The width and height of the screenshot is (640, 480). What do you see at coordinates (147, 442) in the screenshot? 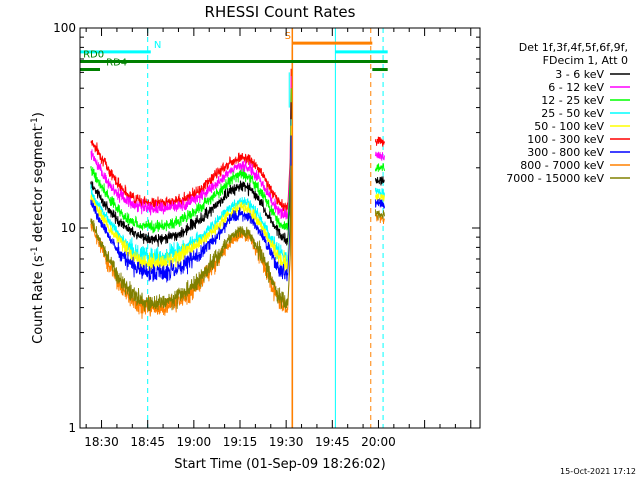
I see `x-tick-label: 18:45` at bounding box center [147, 442].